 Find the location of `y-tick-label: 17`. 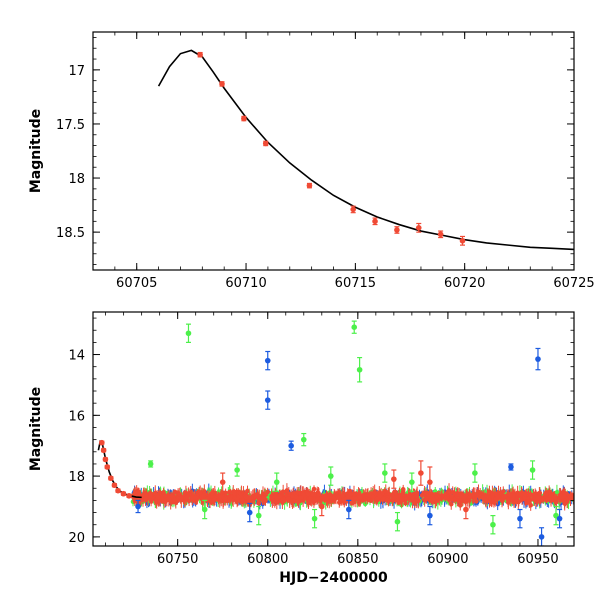

y-tick-label: 17 is located at coordinates (76, 71).